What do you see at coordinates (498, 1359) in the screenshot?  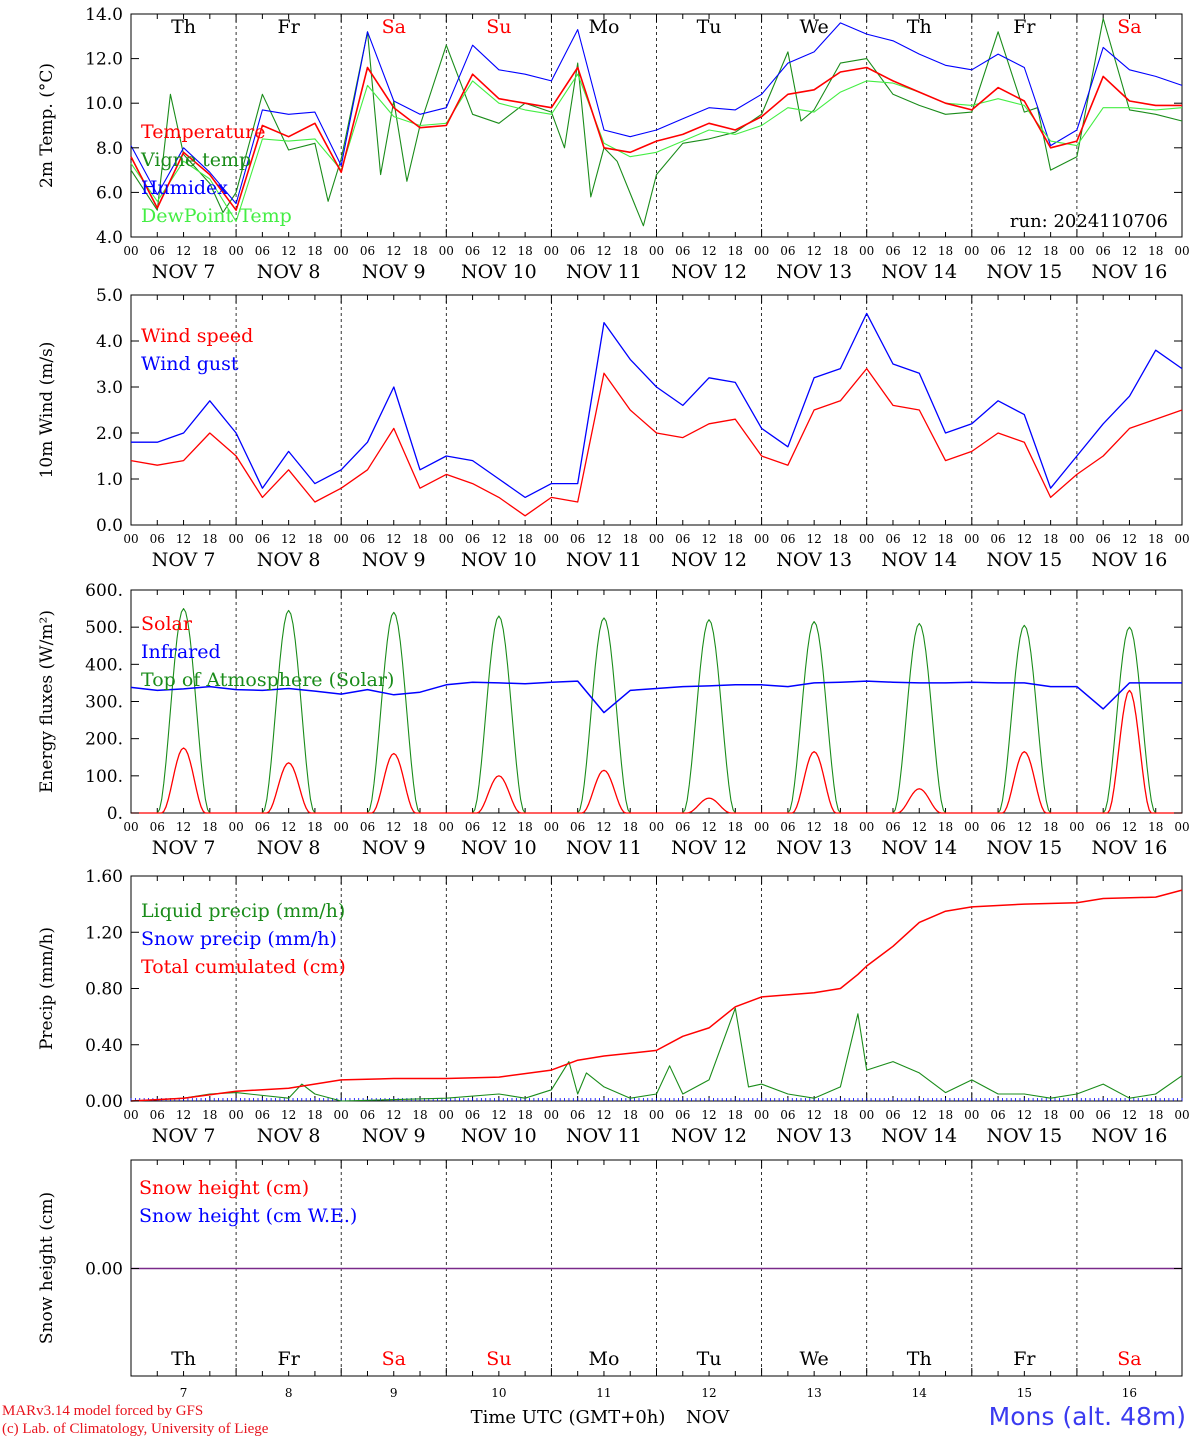 I see `weekday-label: Su` at bounding box center [498, 1359].